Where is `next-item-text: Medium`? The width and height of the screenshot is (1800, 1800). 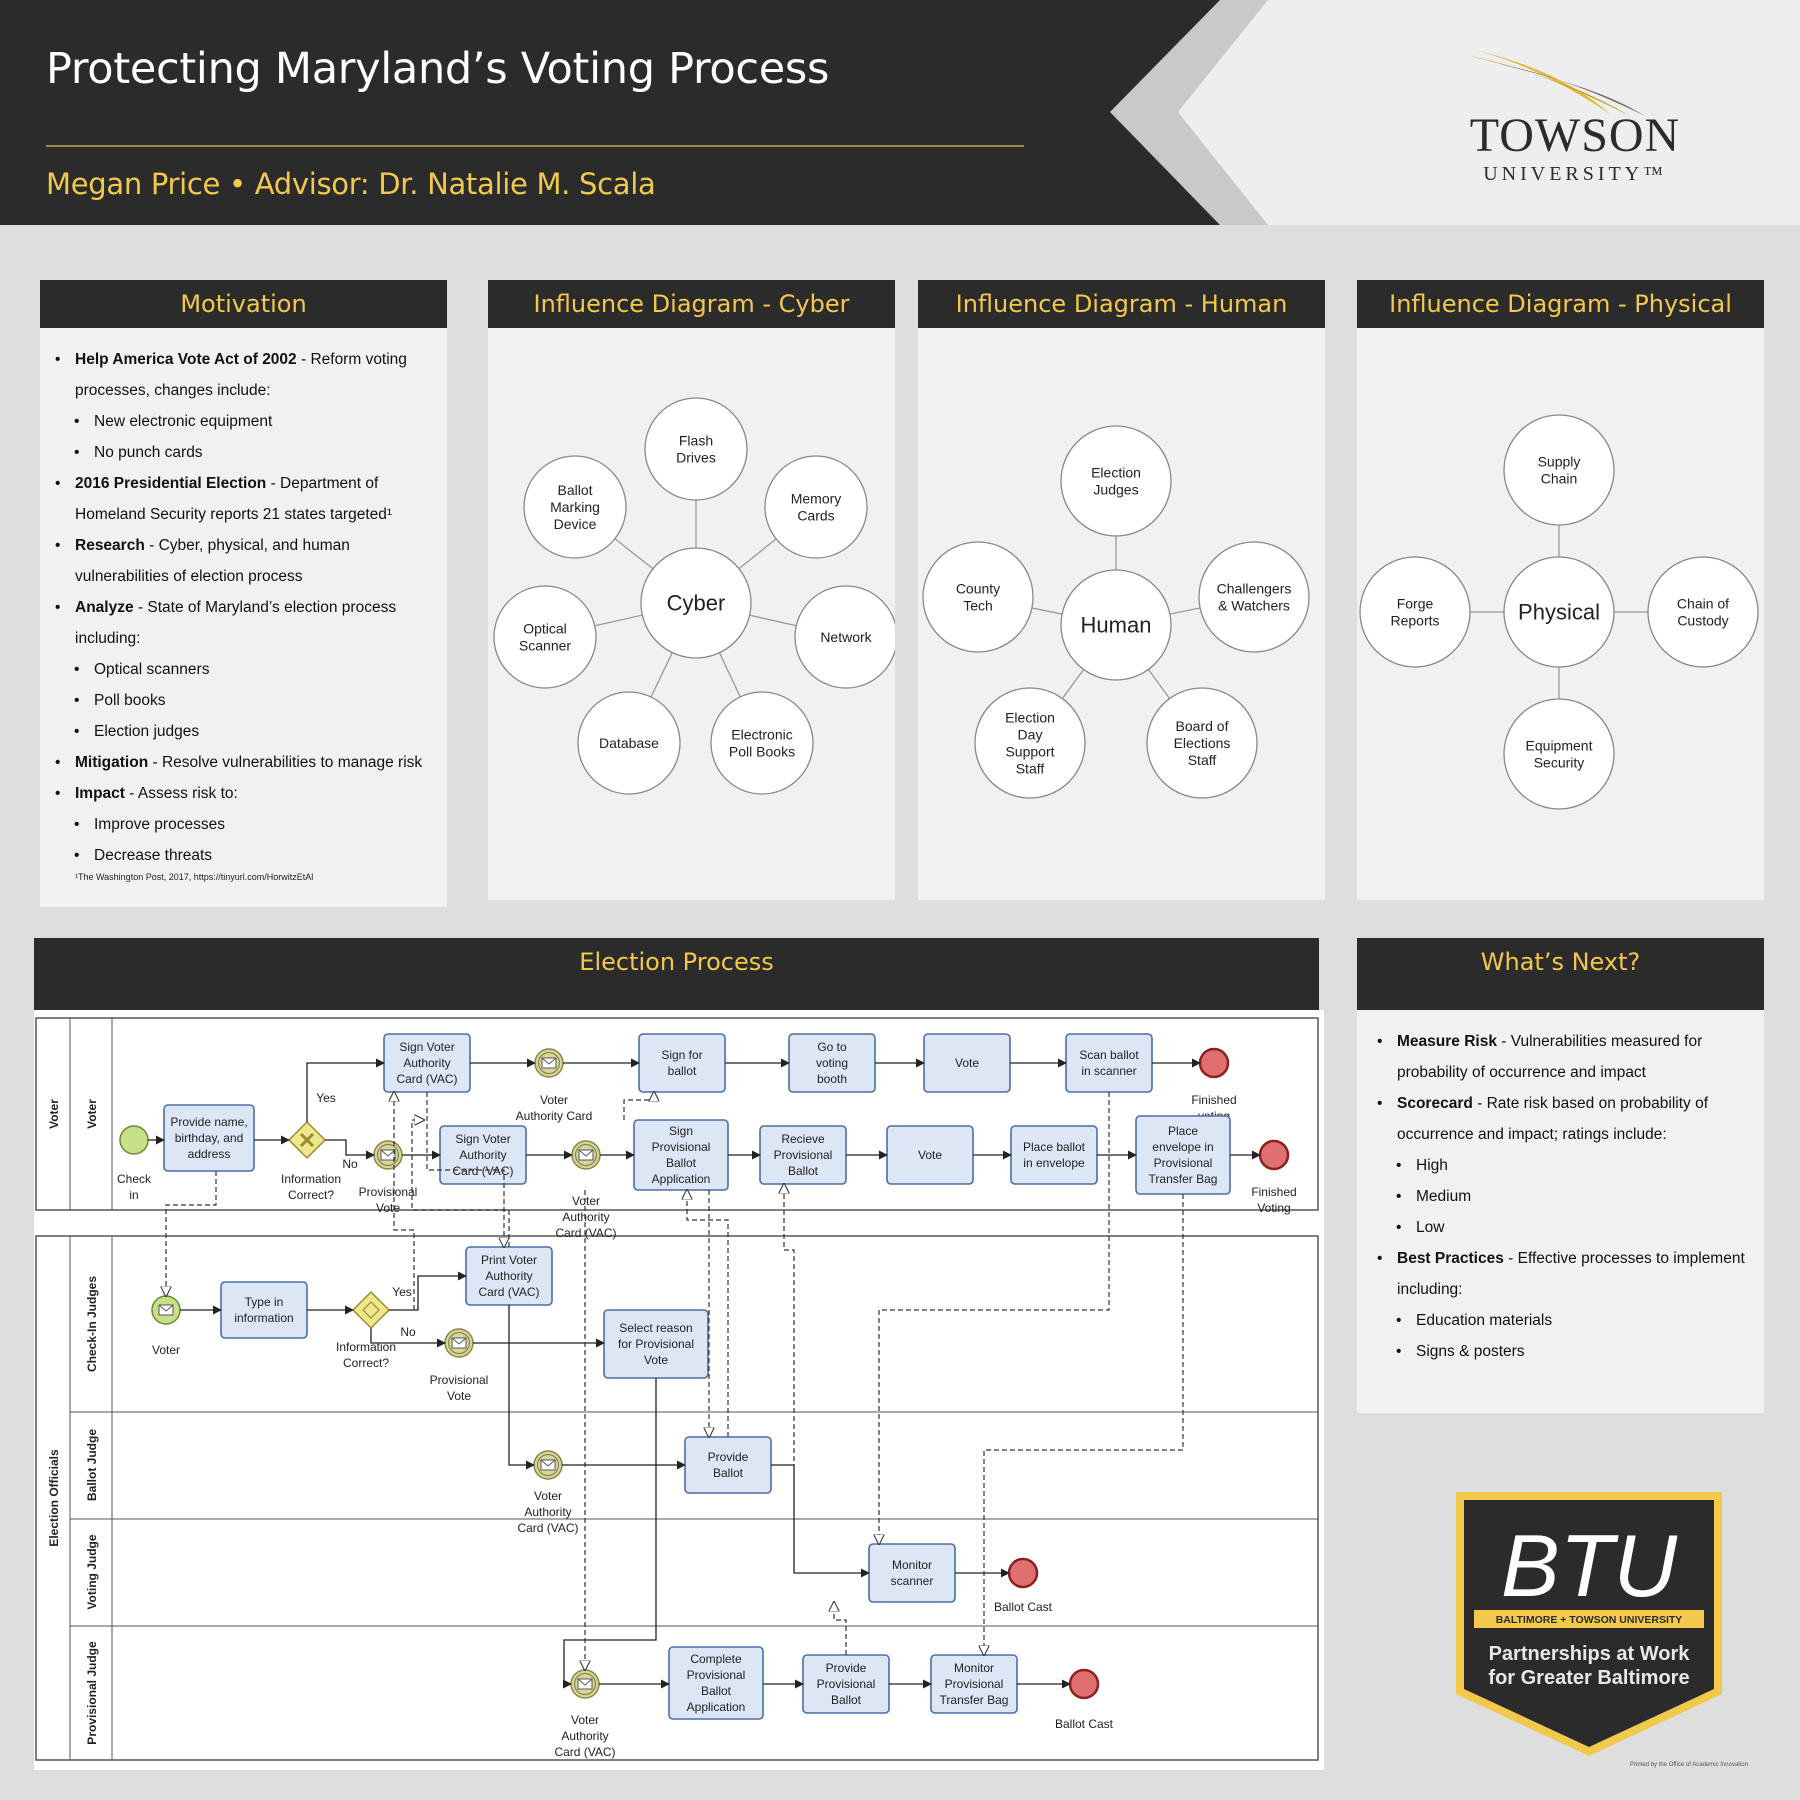 next-item-text: Medium is located at coordinates (1444, 1196).